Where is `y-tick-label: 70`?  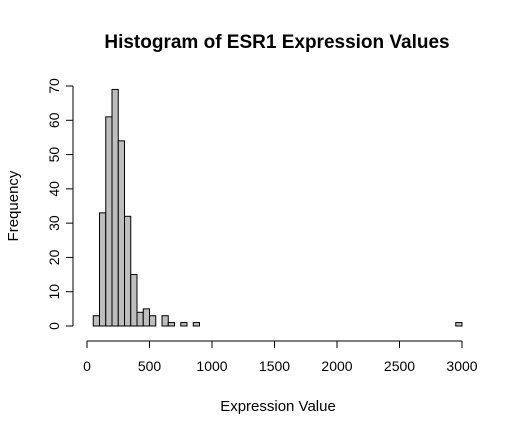
y-tick-label: 70 is located at coordinates (54, 86).